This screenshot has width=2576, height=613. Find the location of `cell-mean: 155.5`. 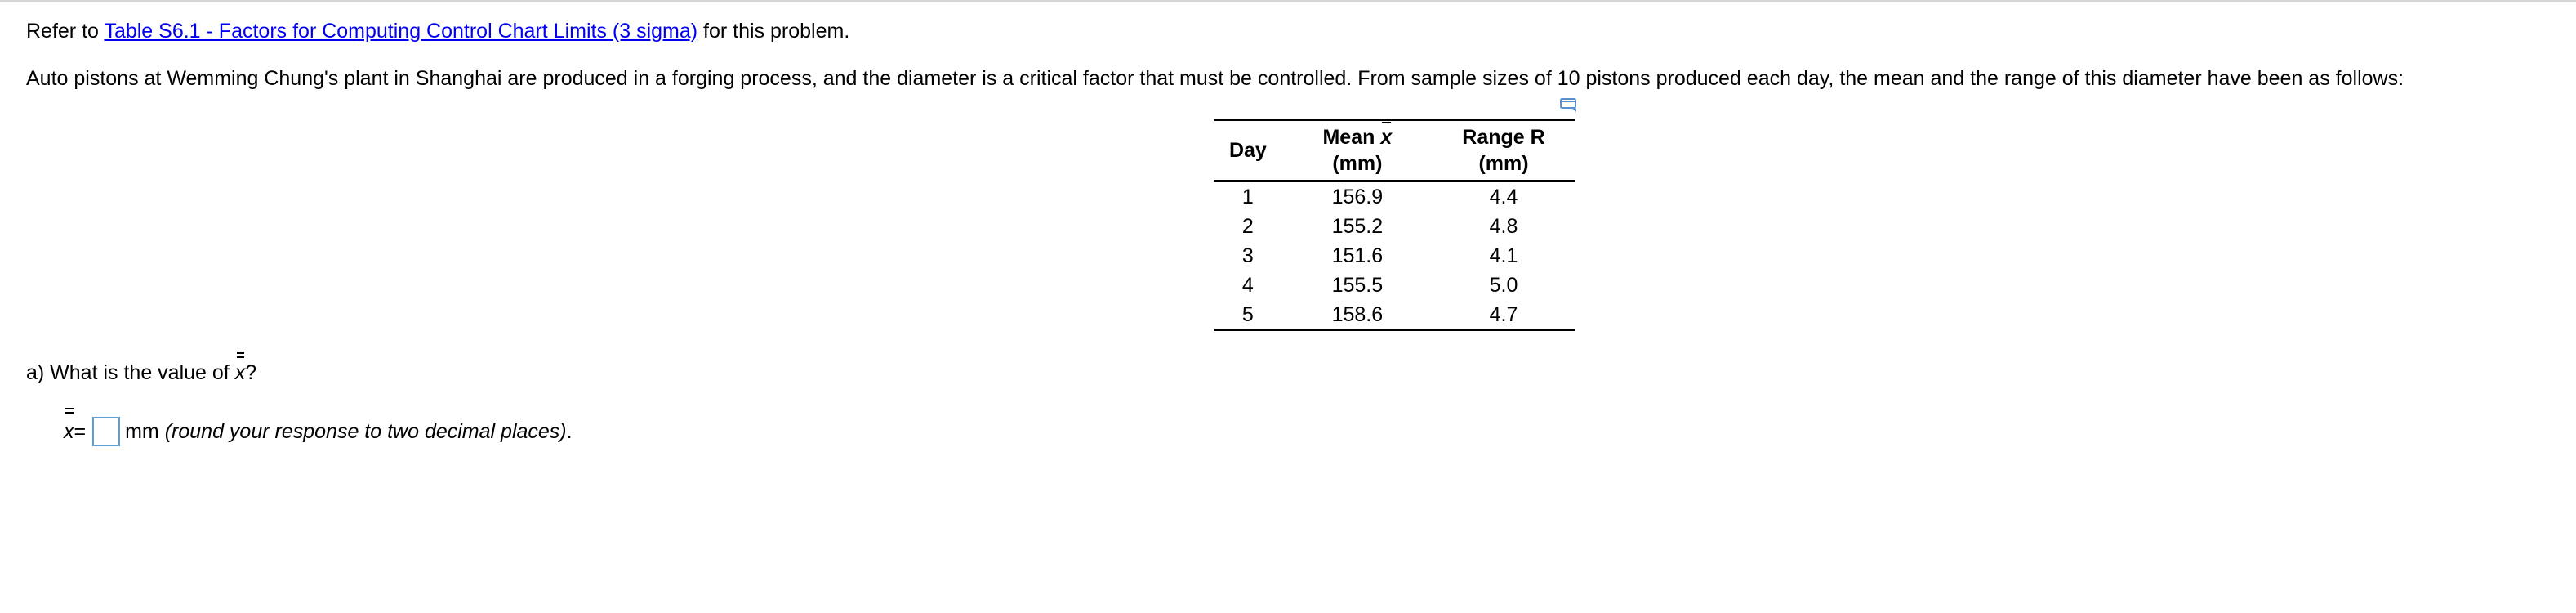

cell-mean: 155.5 is located at coordinates (1357, 285).